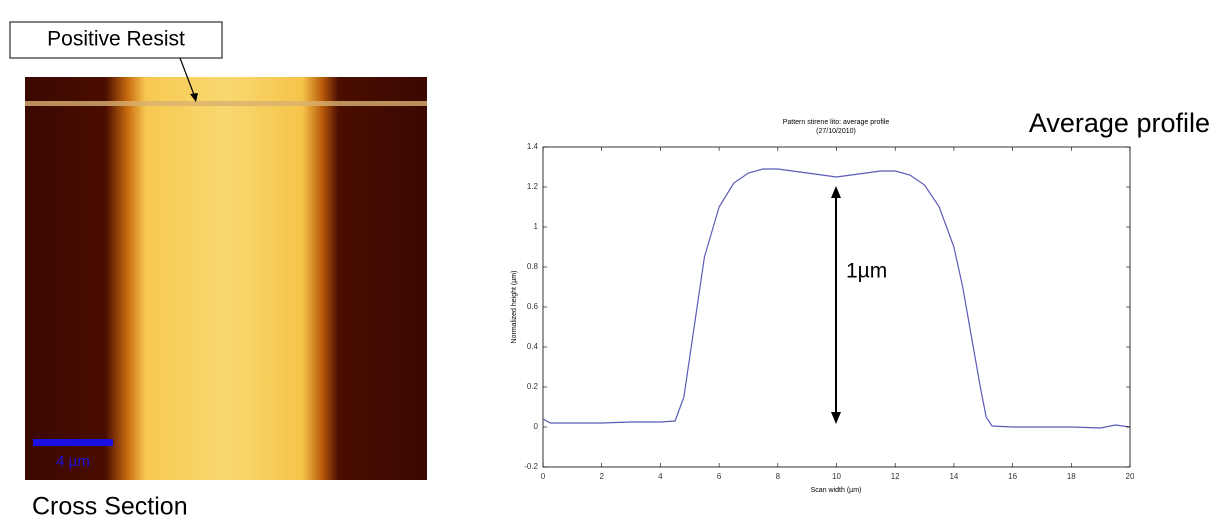 This screenshot has height=523, width=1228. What do you see at coordinates (533, 266) in the screenshot?
I see `y-tick-label: 0.8` at bounding box center [533, 266].